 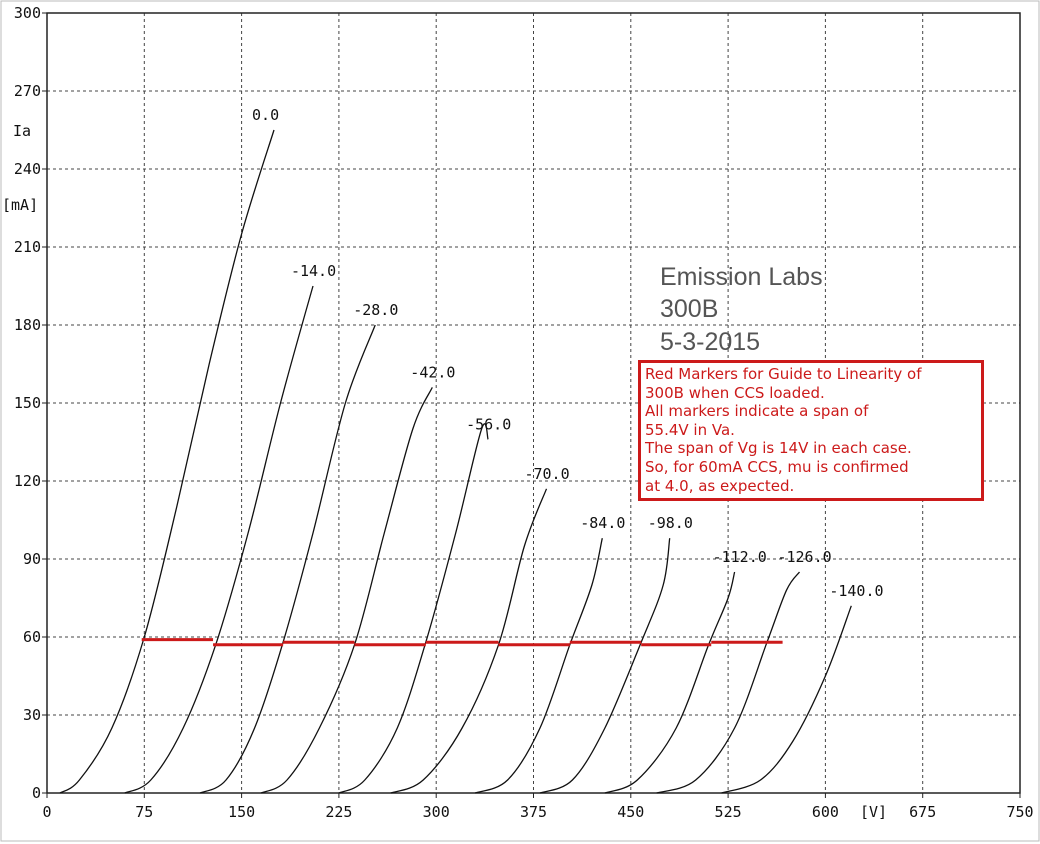 I want to click on y-tick-label: 240, so click(x=27, y=169).